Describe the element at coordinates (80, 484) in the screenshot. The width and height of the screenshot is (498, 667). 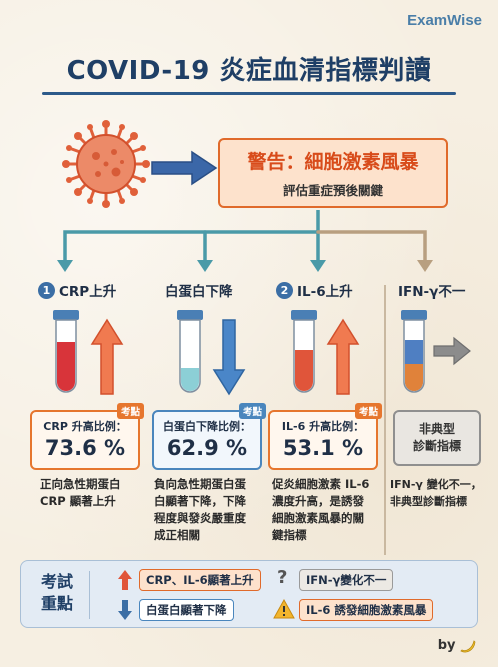
I see `desc-line: 正向急性期蛋白` at that location.